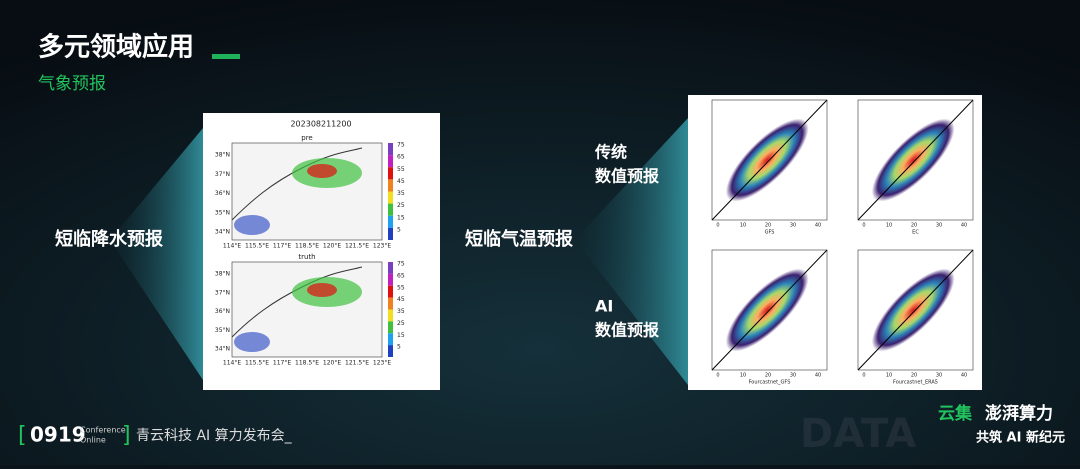  Describe the element at coordinates (93, 440) in the screenshot. I see `online: Online` at that location.